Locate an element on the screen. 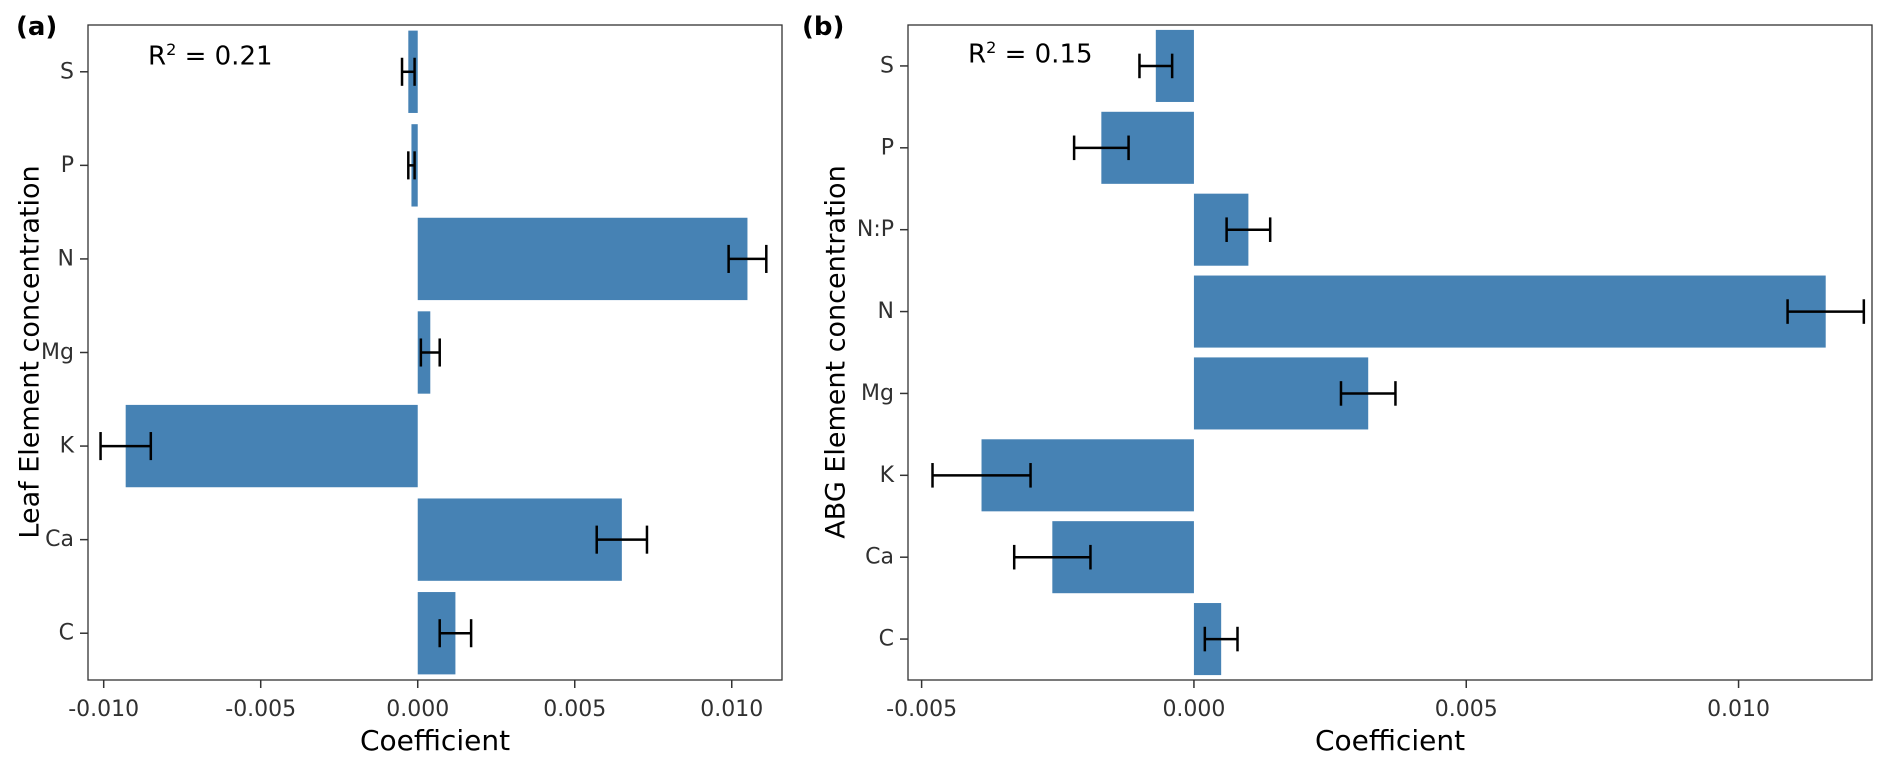 The height and width of the screenshot is (763, 1892). panel-b-y-axis-title: ABG Element concentration is located at coordinates (836, 352).